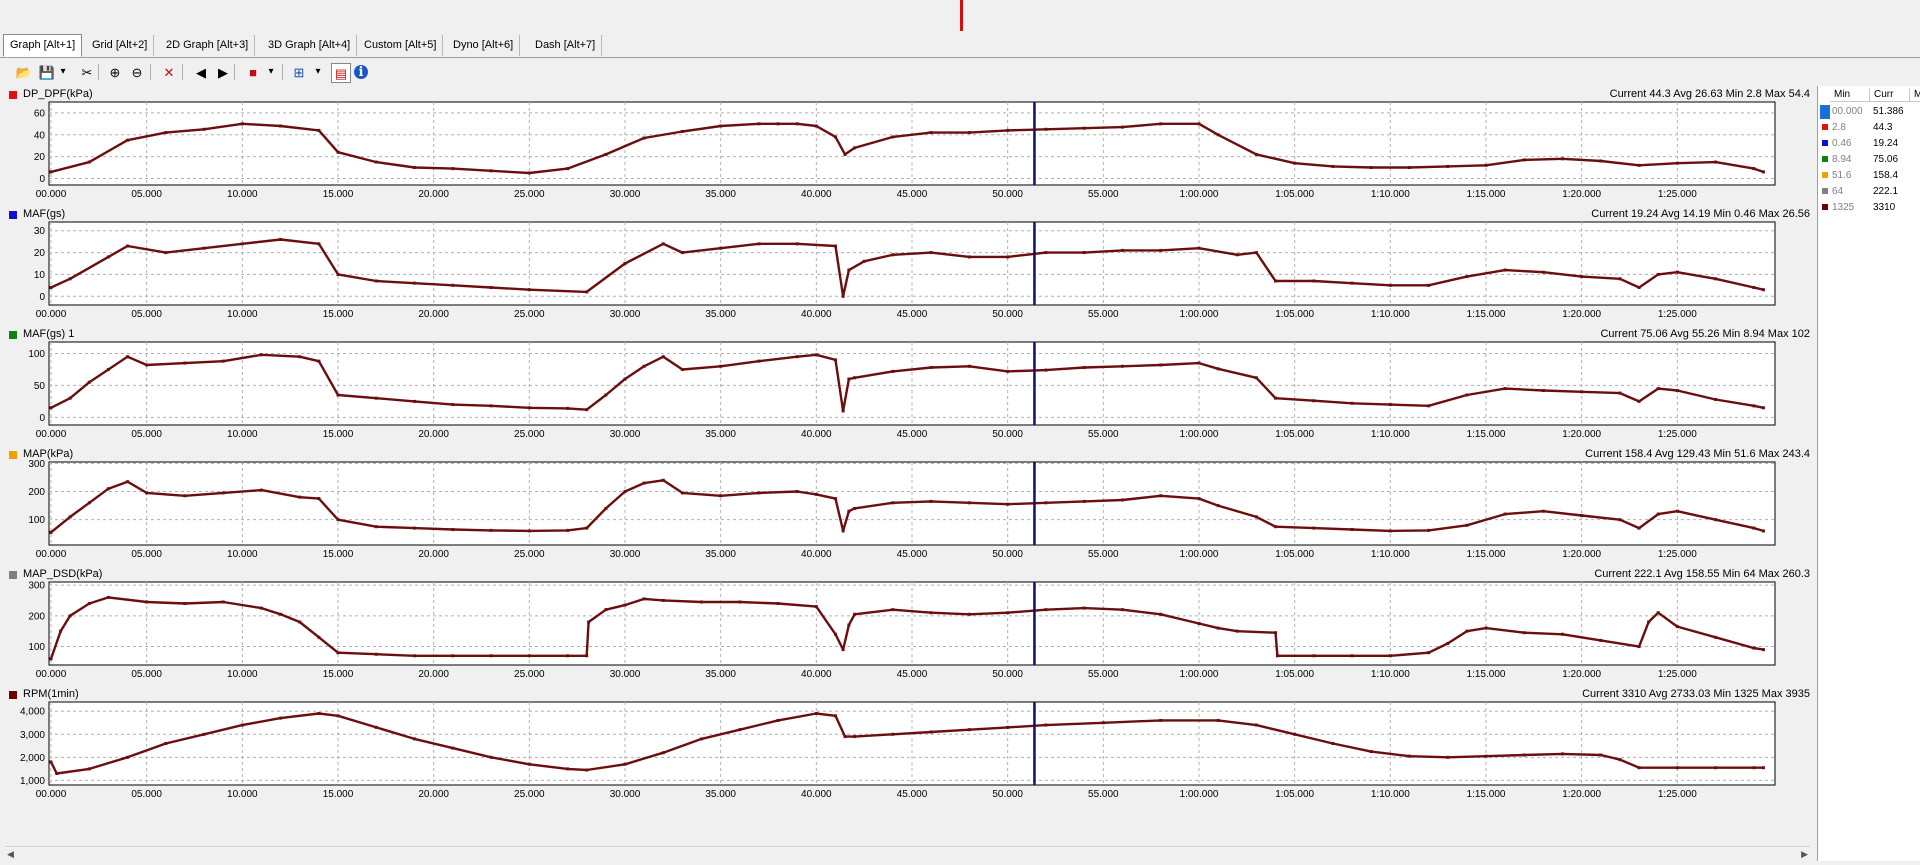 The height and width of the screenshot is (865, 1920). What do you see at coordinates (907, 853) in the screenshot?
I see `horizontal-scrollbar: ◀ ▶` at bounding box center [907, 853].